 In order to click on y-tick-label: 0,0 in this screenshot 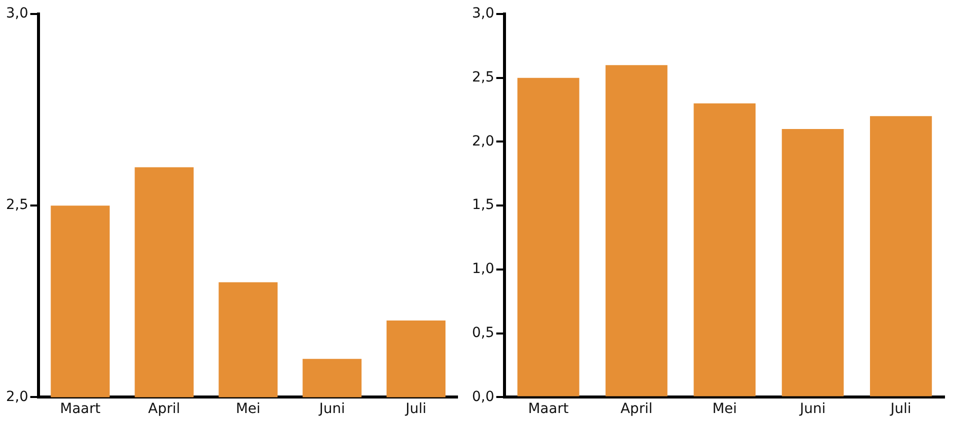, I will do `click(483, 396)`.